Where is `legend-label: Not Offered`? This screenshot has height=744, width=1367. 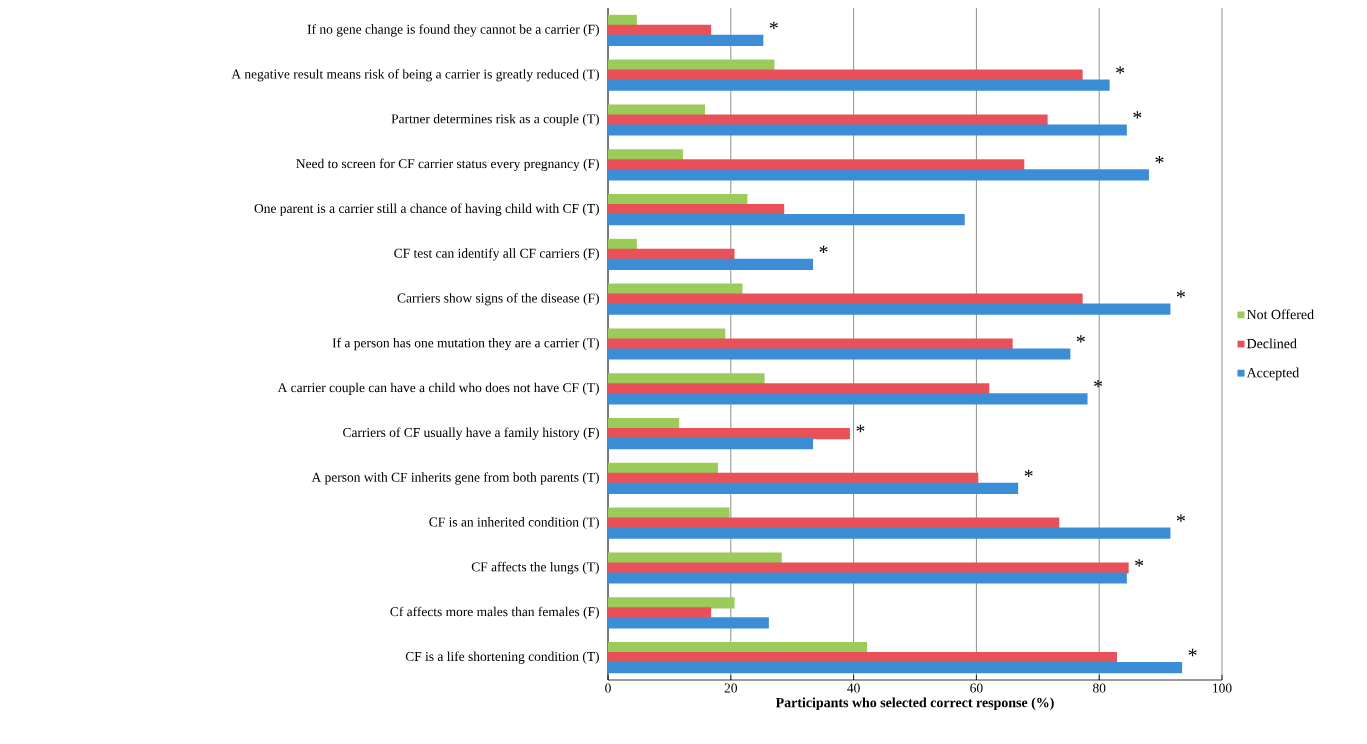
legend-label: Not Offered is located at coordinates (1280, 314).